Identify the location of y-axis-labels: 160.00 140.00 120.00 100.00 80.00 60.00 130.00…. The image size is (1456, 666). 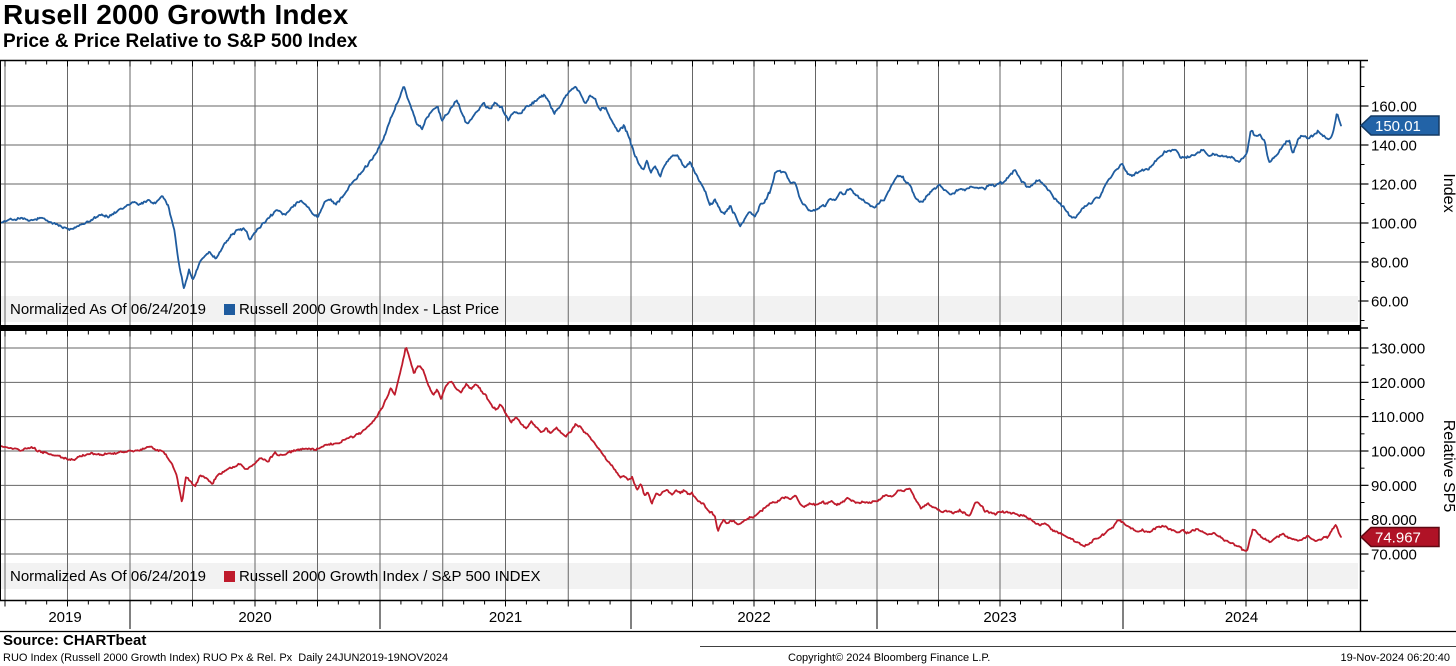
(1398, 331).